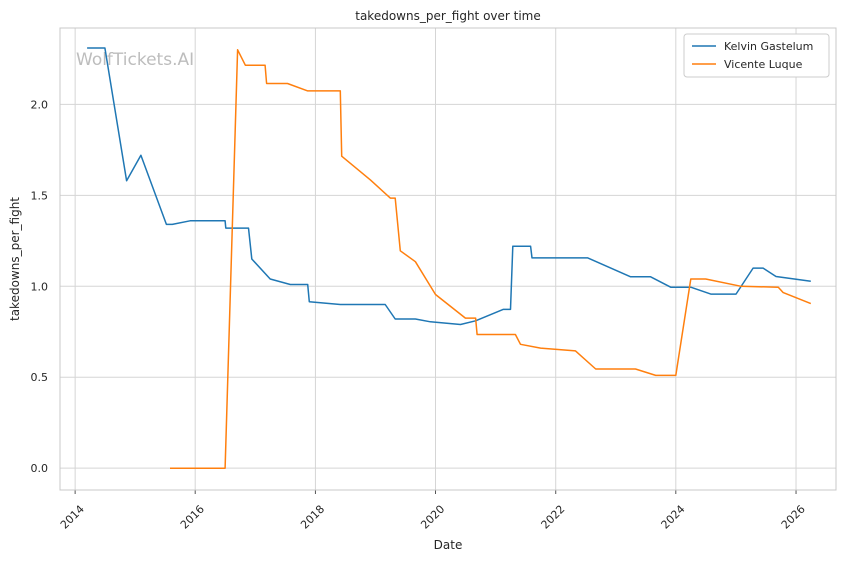  Describe the element at coordinates (448, 545) in the screenshot. I see `x-axis-label: Date` at that location.